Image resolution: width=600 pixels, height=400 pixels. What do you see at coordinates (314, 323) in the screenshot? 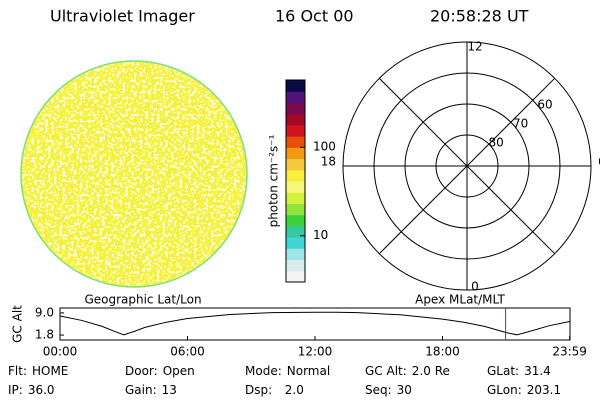
I see `altitude-line` at bounding box center [314, 323].